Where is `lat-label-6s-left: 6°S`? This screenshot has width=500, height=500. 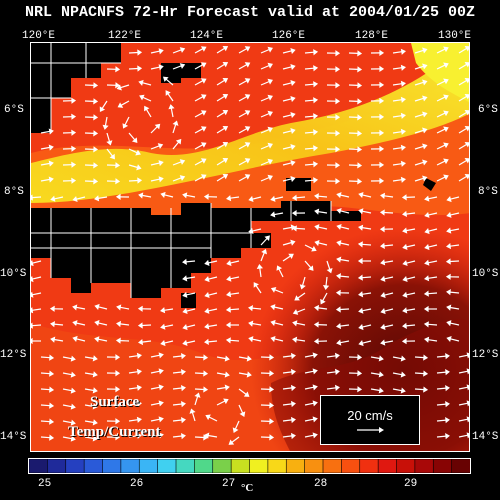
lat-label-6s-left: 6°S is located at coordinates (14, 110).